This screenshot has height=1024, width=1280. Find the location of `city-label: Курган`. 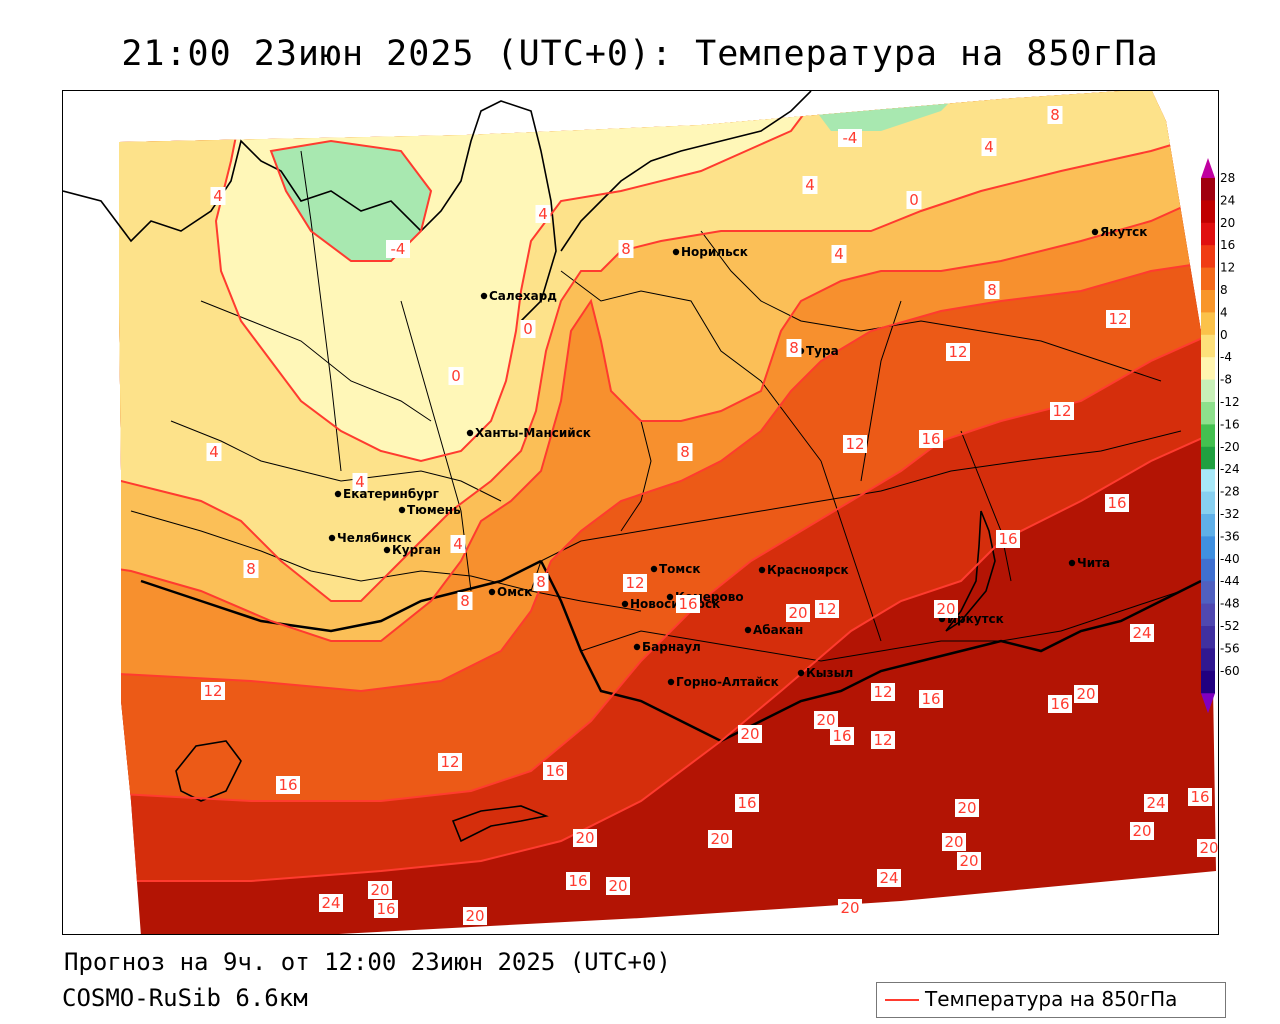

city-label: Курган is located at coordinates (416, 550).